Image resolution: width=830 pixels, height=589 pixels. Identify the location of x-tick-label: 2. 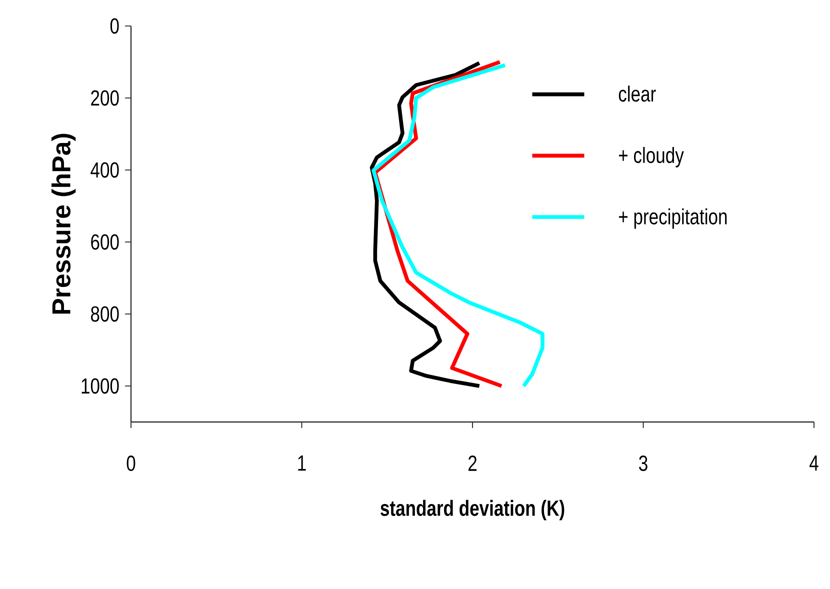
(472, 463).